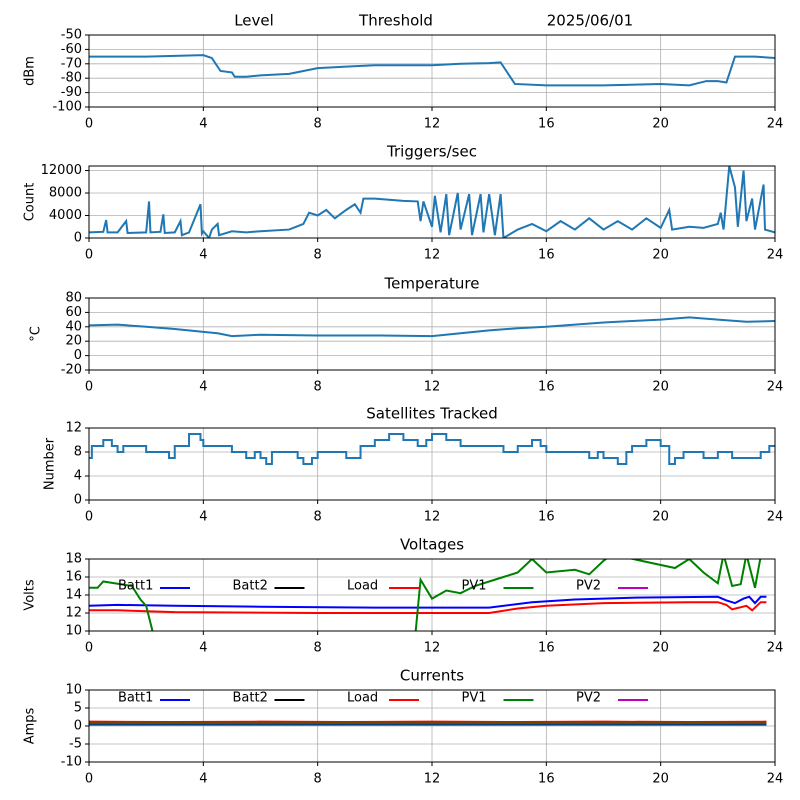 This screenshot has width=800, height=800. I want to click on y-tick-label: 80, so click(73, 298).